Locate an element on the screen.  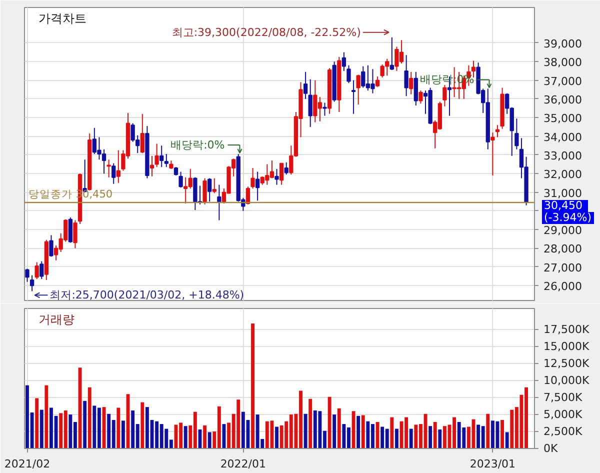
y-tick-label: 27,000 is located at coordinates (563, 267).